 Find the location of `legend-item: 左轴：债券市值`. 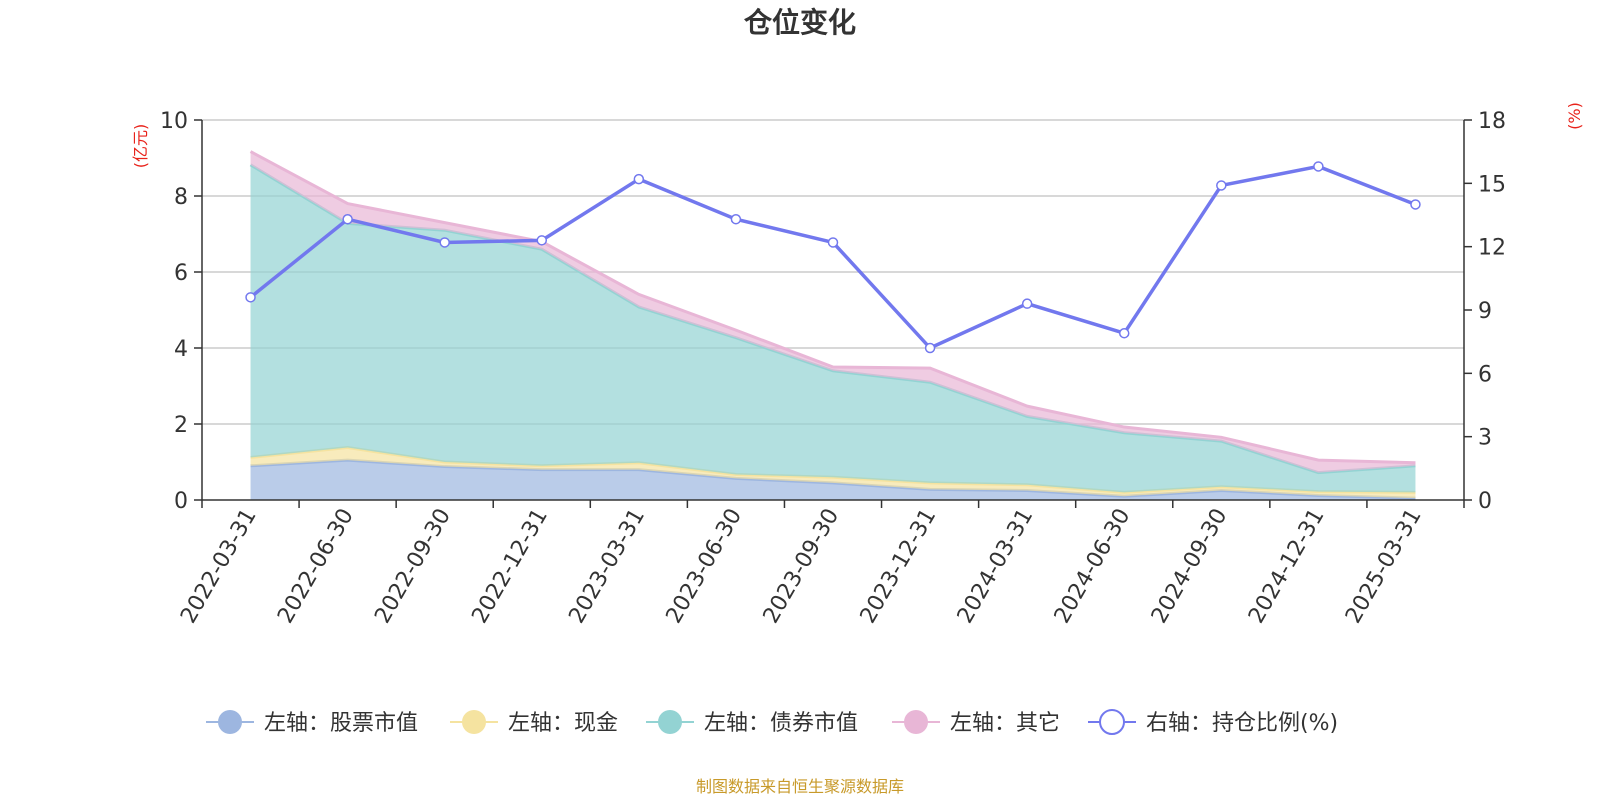

legend-item: 左轴：债券市值 is located at coordinates (752, 723).